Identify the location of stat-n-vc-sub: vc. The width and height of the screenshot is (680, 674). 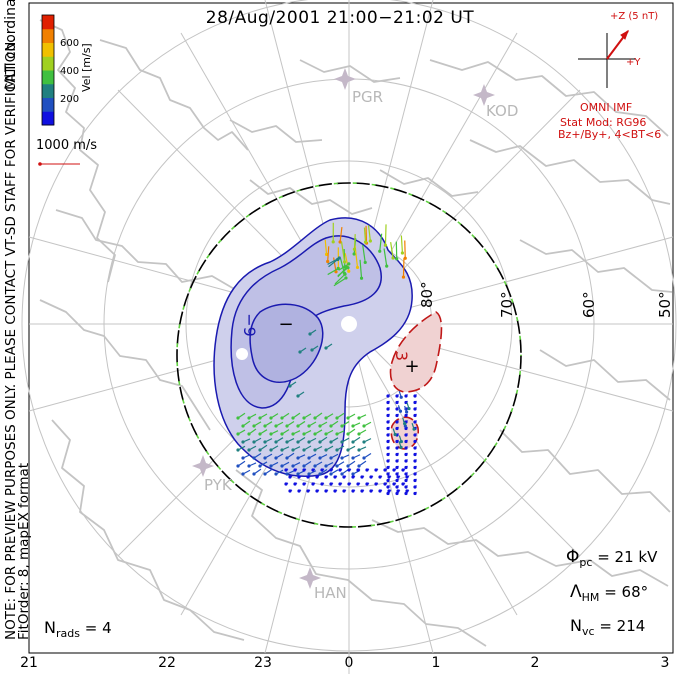
(588, 631).